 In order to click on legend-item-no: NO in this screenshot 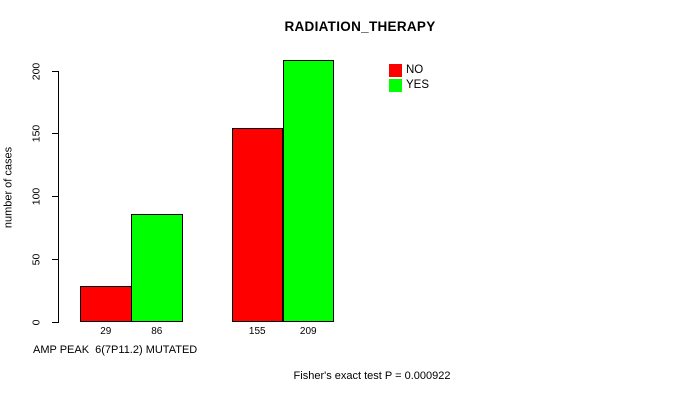, I will do `click(409, 70)`.